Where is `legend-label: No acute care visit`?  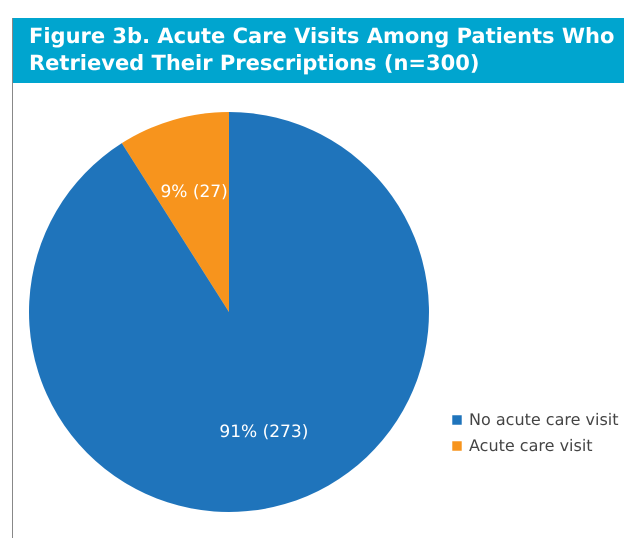 legend-label: No acute care visit is located at coordinates (544, 419).